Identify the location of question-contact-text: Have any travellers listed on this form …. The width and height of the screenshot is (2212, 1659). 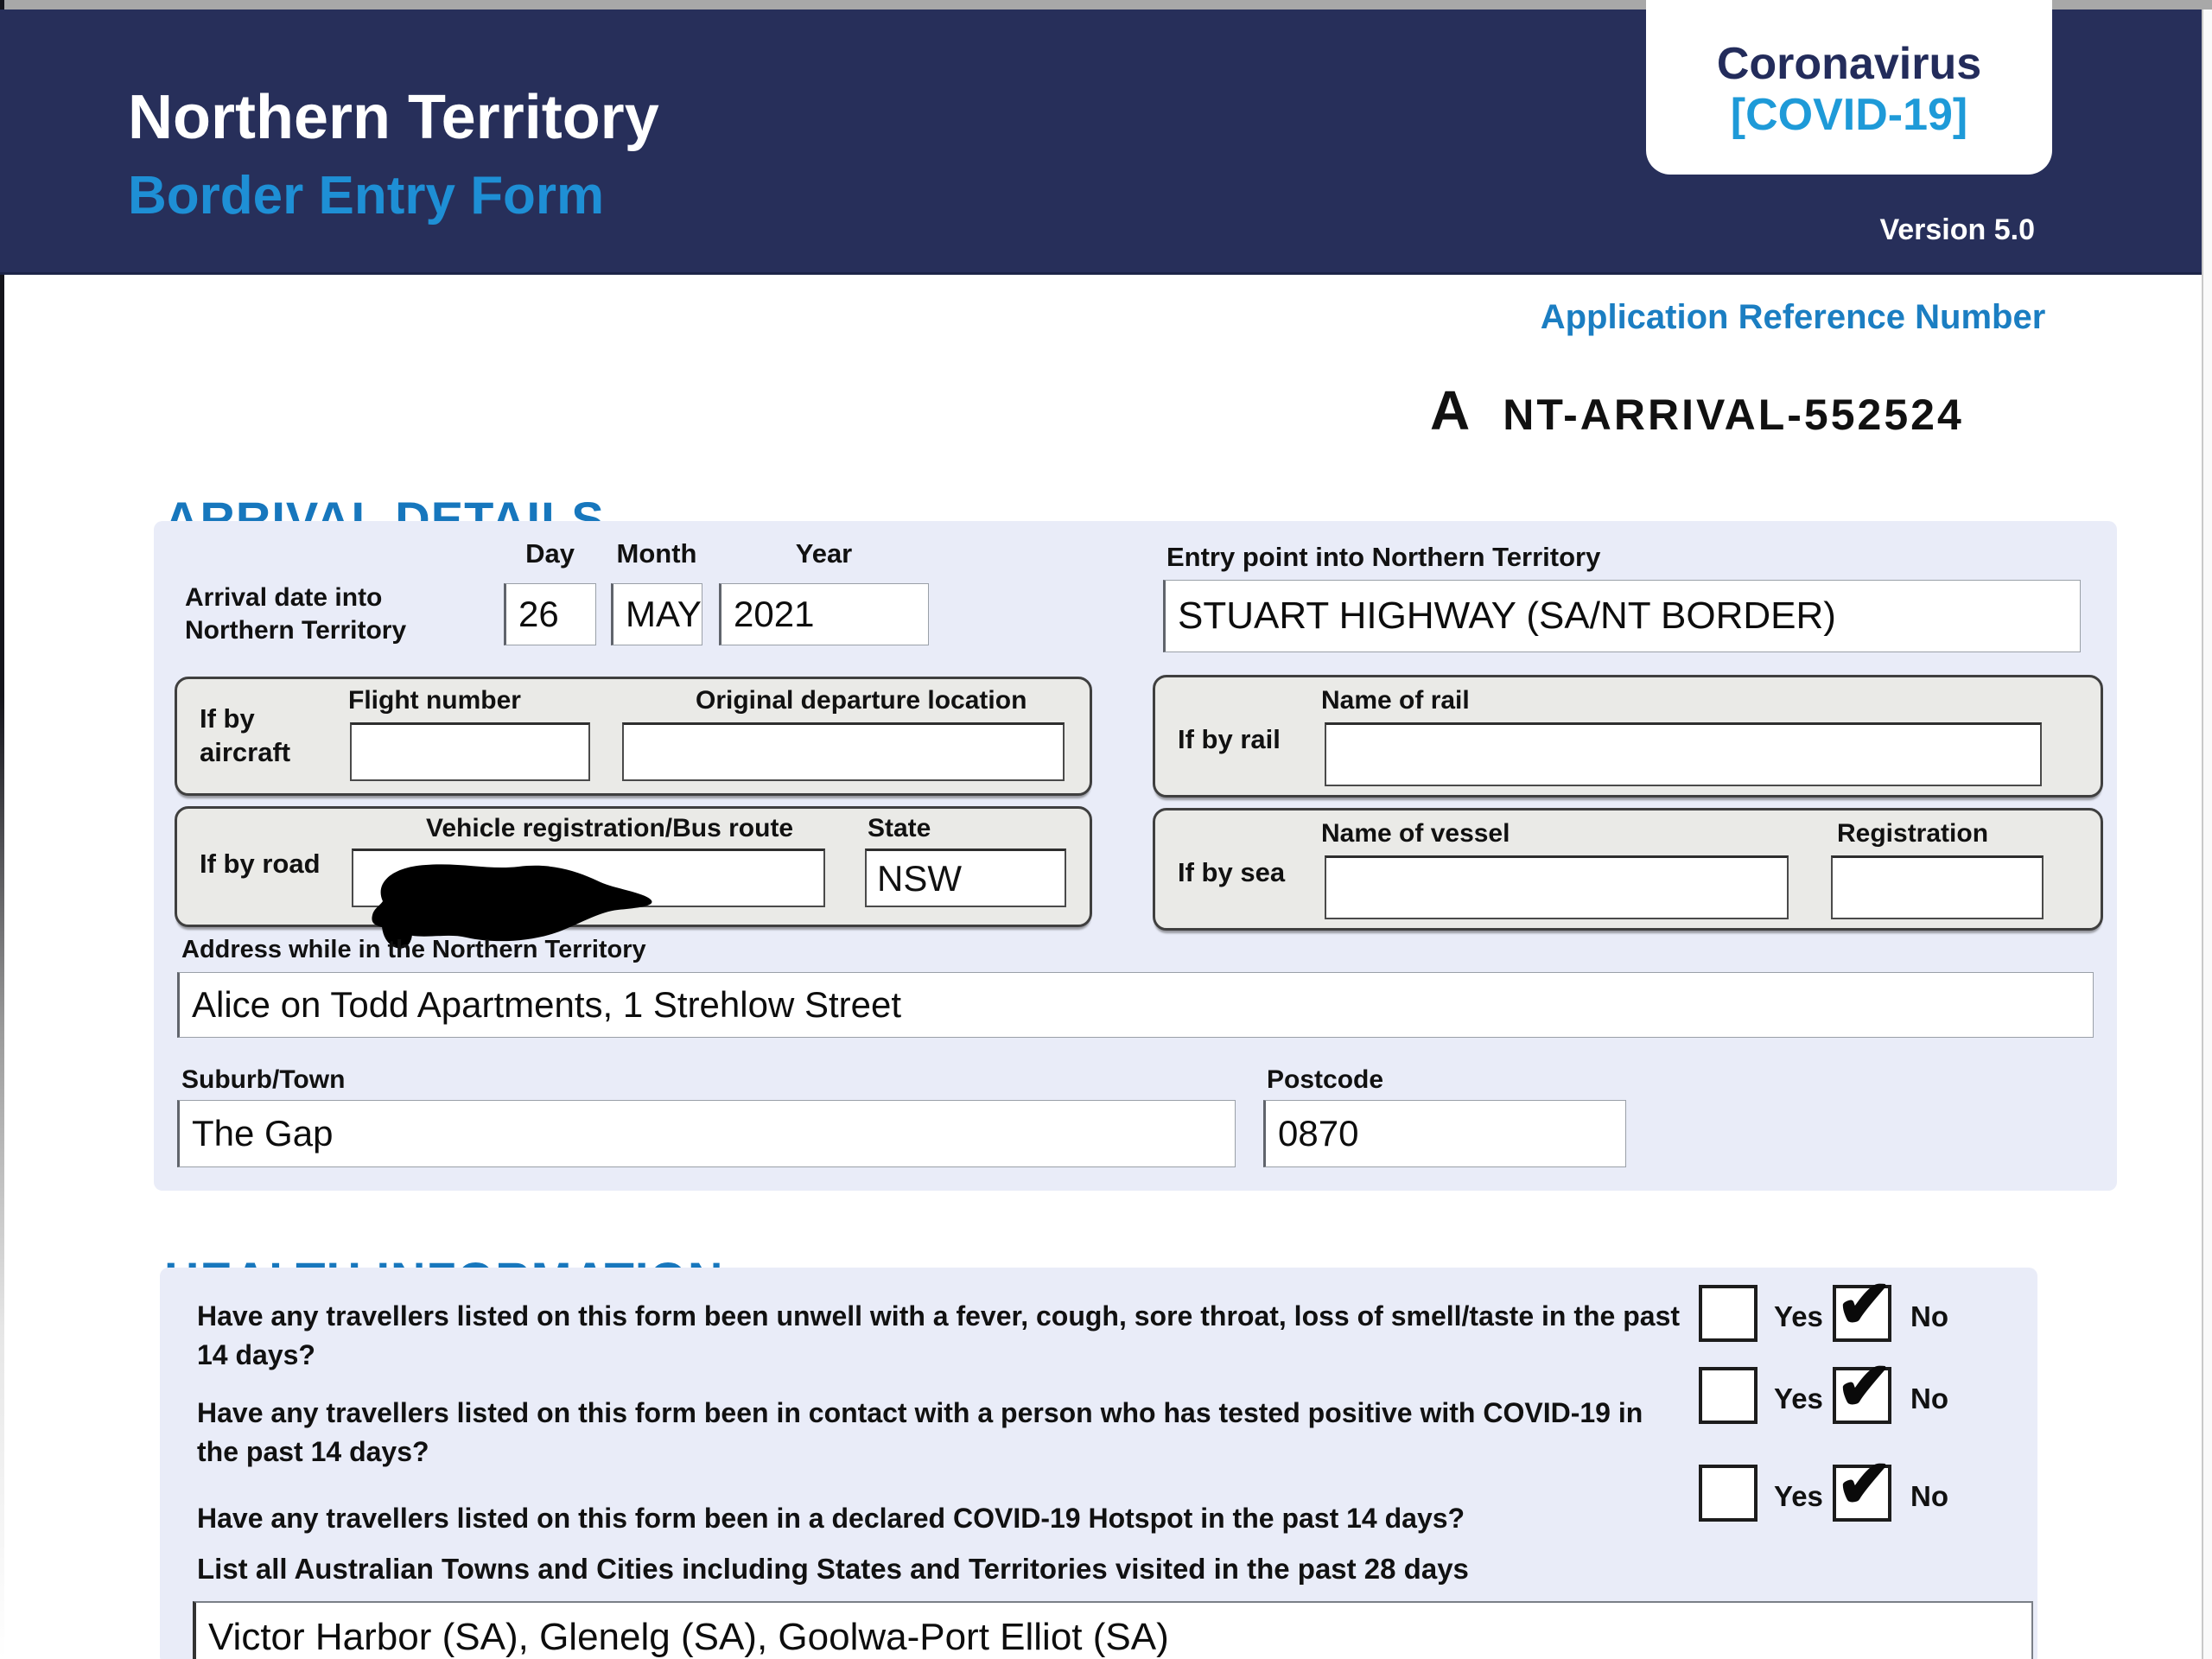
(920, 1432).